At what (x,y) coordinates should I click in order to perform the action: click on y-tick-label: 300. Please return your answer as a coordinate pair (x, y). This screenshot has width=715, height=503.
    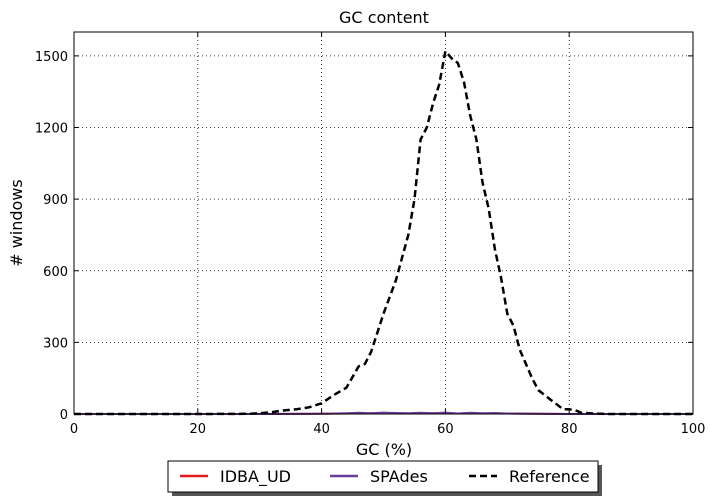
    Looking at the image, I should click on (55, 343).